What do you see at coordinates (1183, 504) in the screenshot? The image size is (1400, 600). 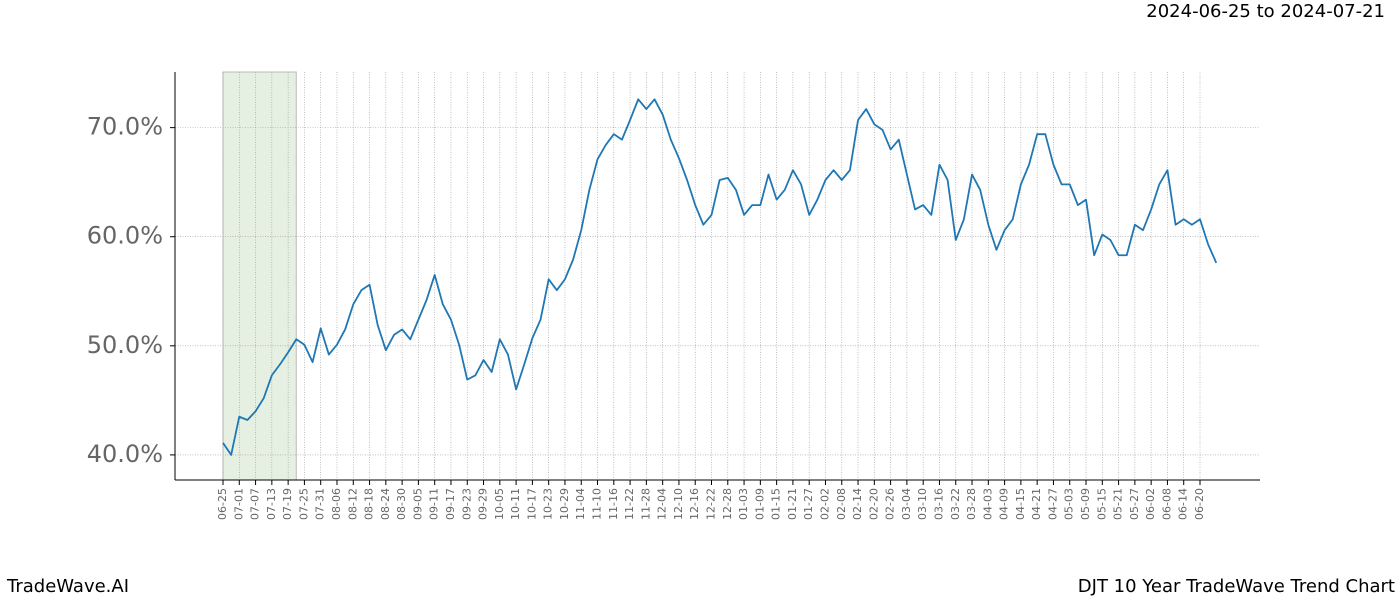 I see `x-tick-label: 06-14` at bounding box center [1183, 504].